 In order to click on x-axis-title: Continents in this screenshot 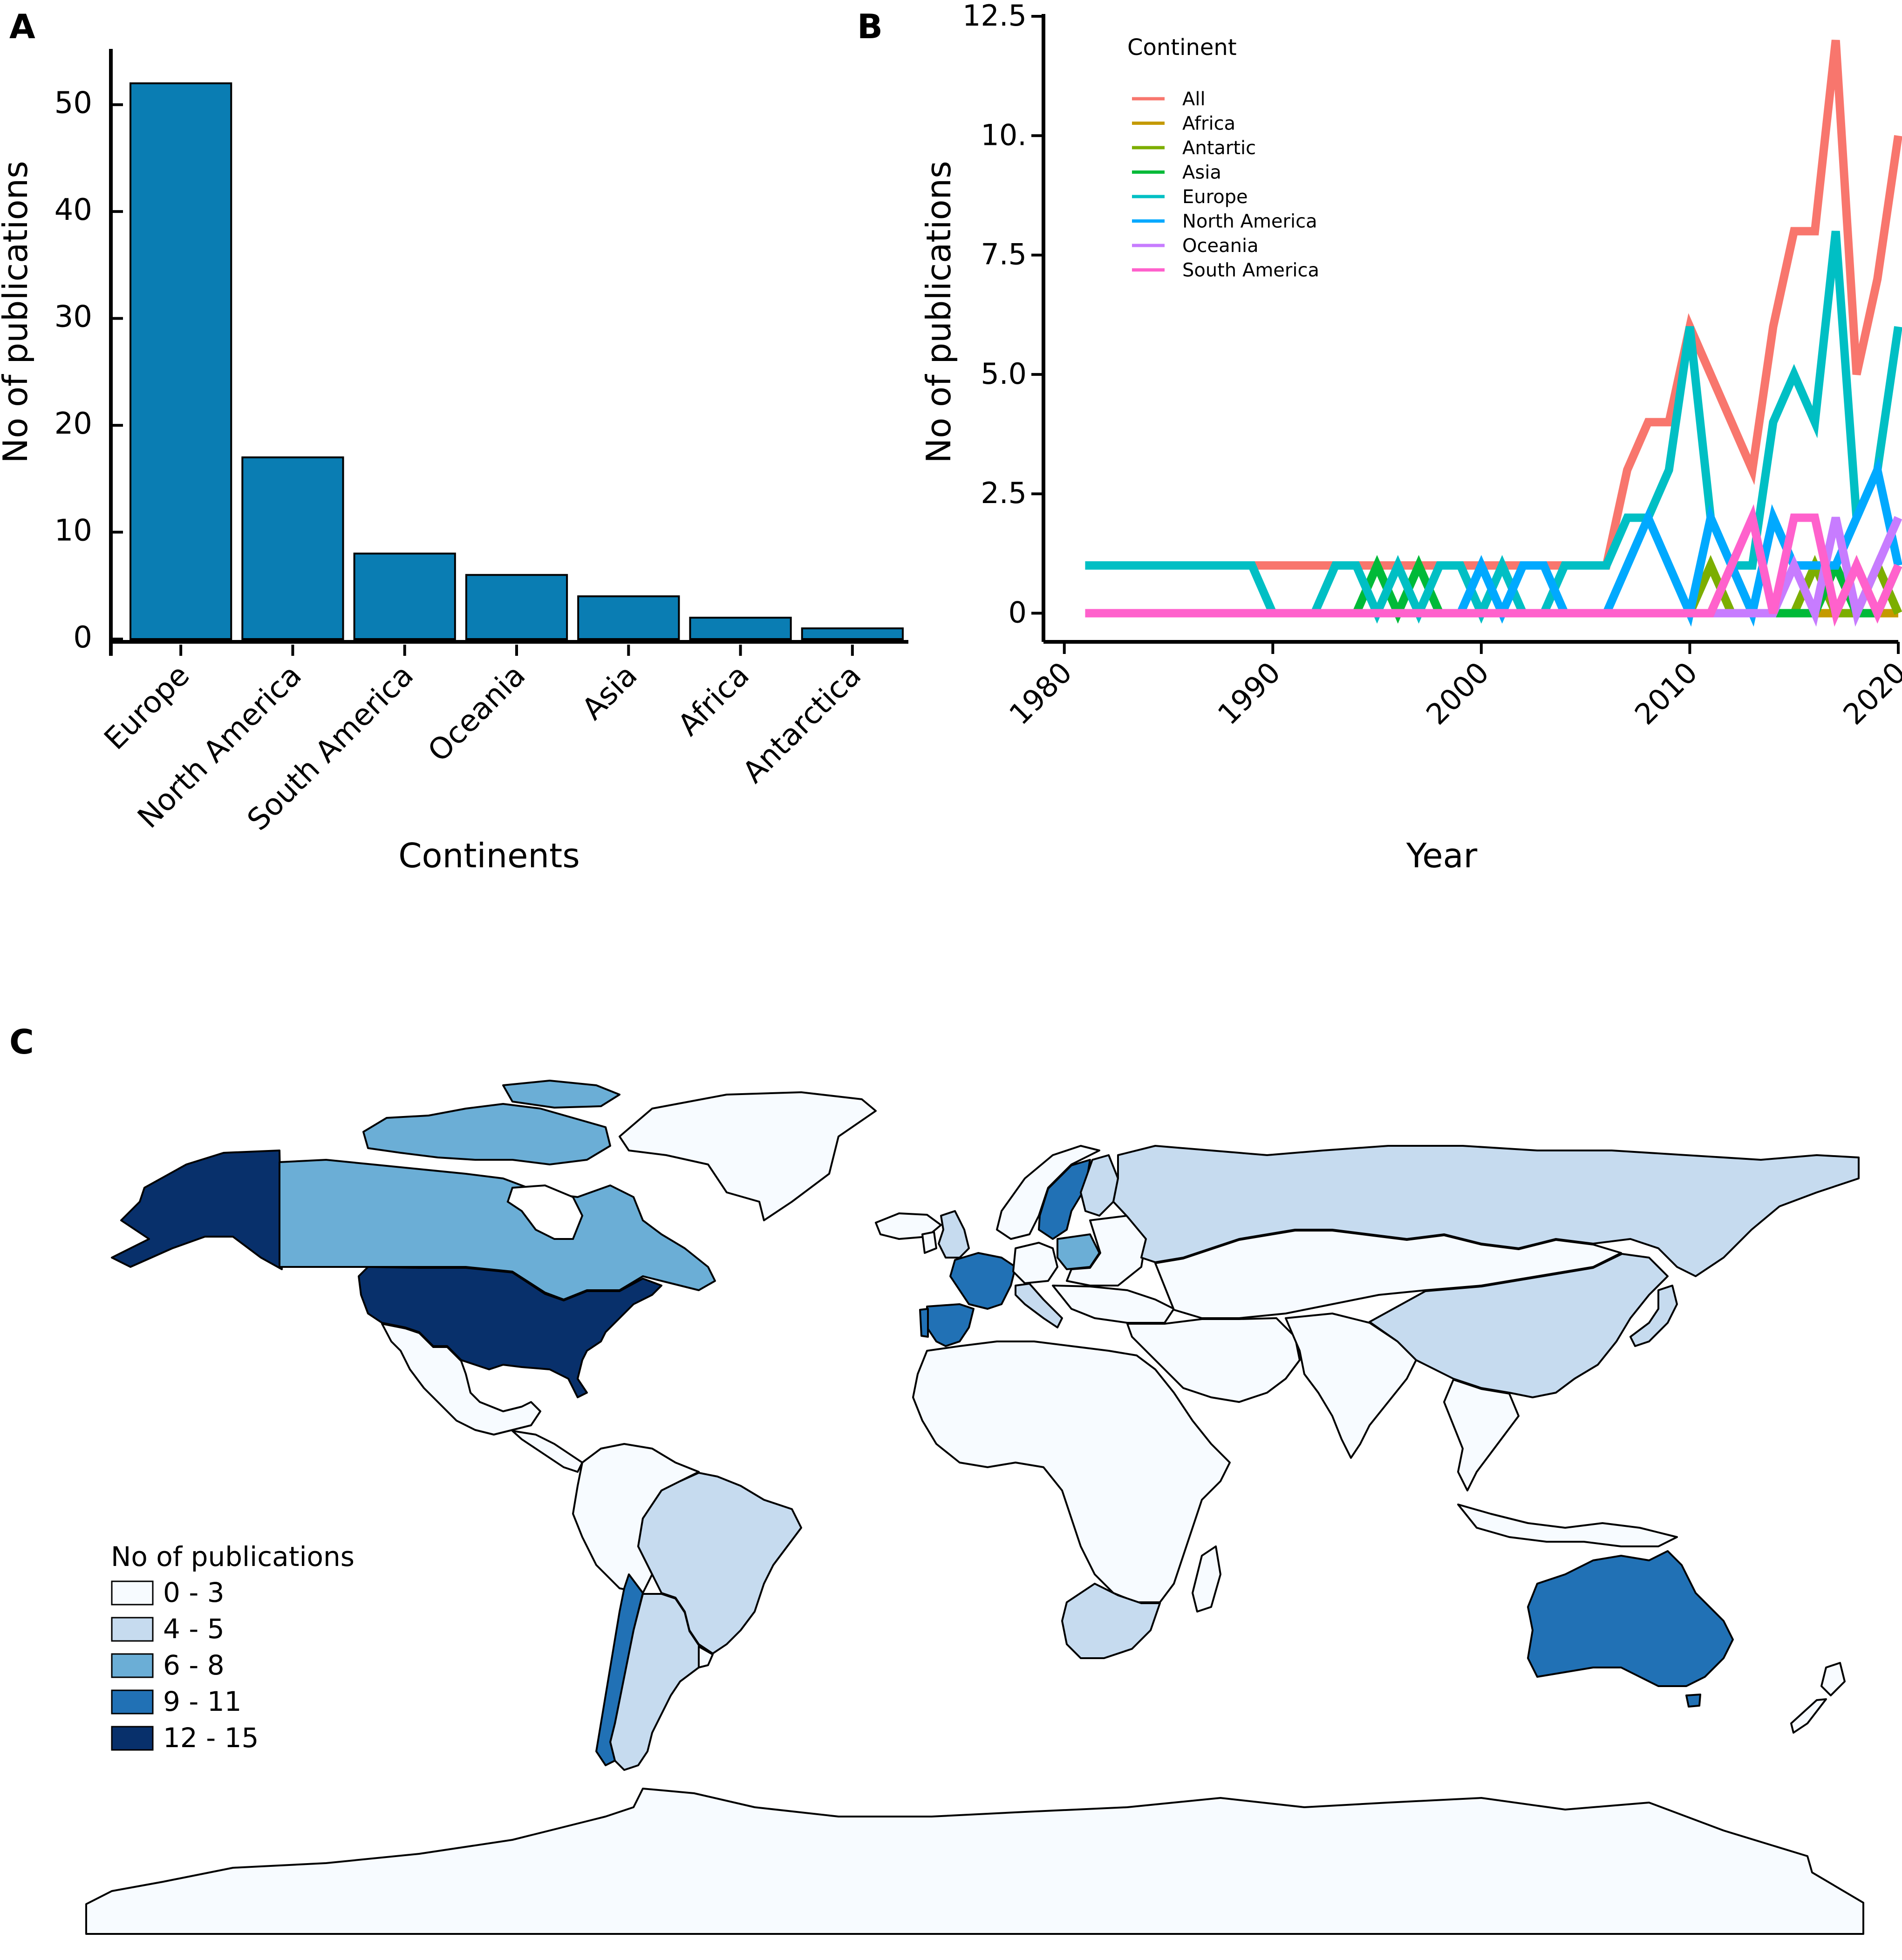, I will do `click(489, 855)`.